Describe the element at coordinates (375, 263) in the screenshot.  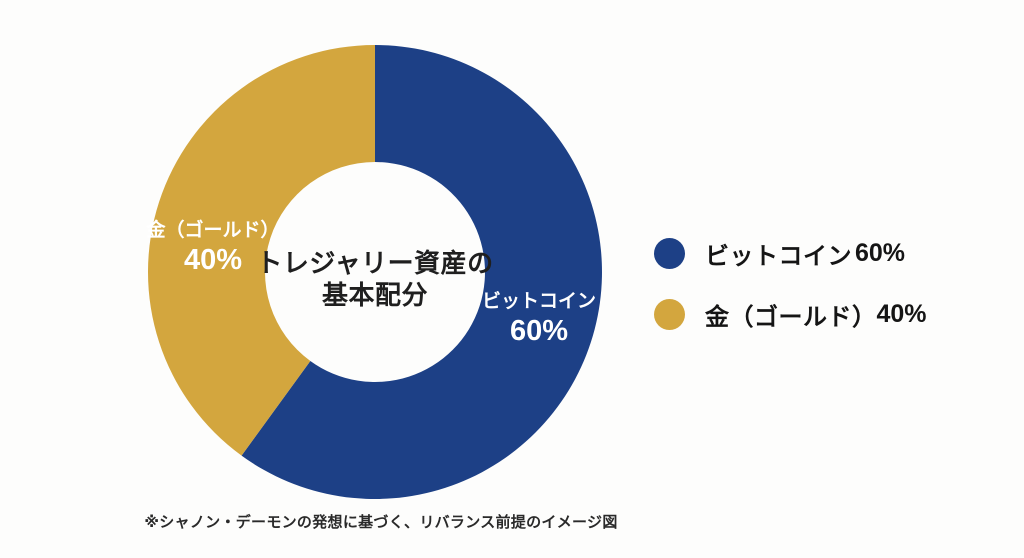
I see `chart-center-title-line1: トレジャリー資産の` at that location.